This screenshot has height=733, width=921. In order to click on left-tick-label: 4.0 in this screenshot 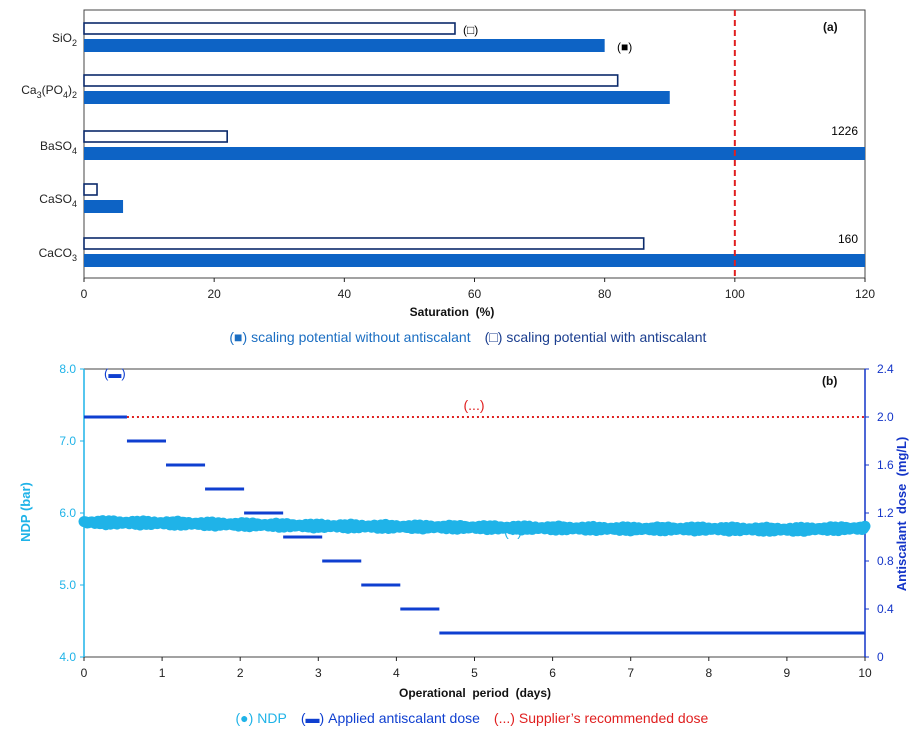, I will do `click(67, 657)`.